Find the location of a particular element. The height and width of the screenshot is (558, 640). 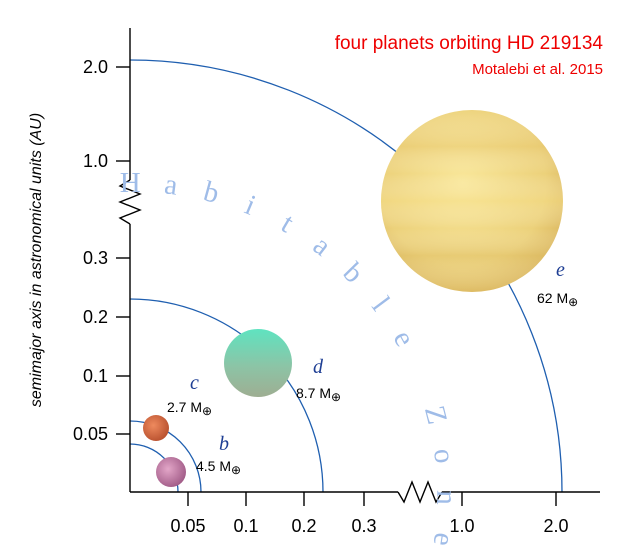

x-tick-label-1.0: 1.0 is located at coordinates (461, 526).